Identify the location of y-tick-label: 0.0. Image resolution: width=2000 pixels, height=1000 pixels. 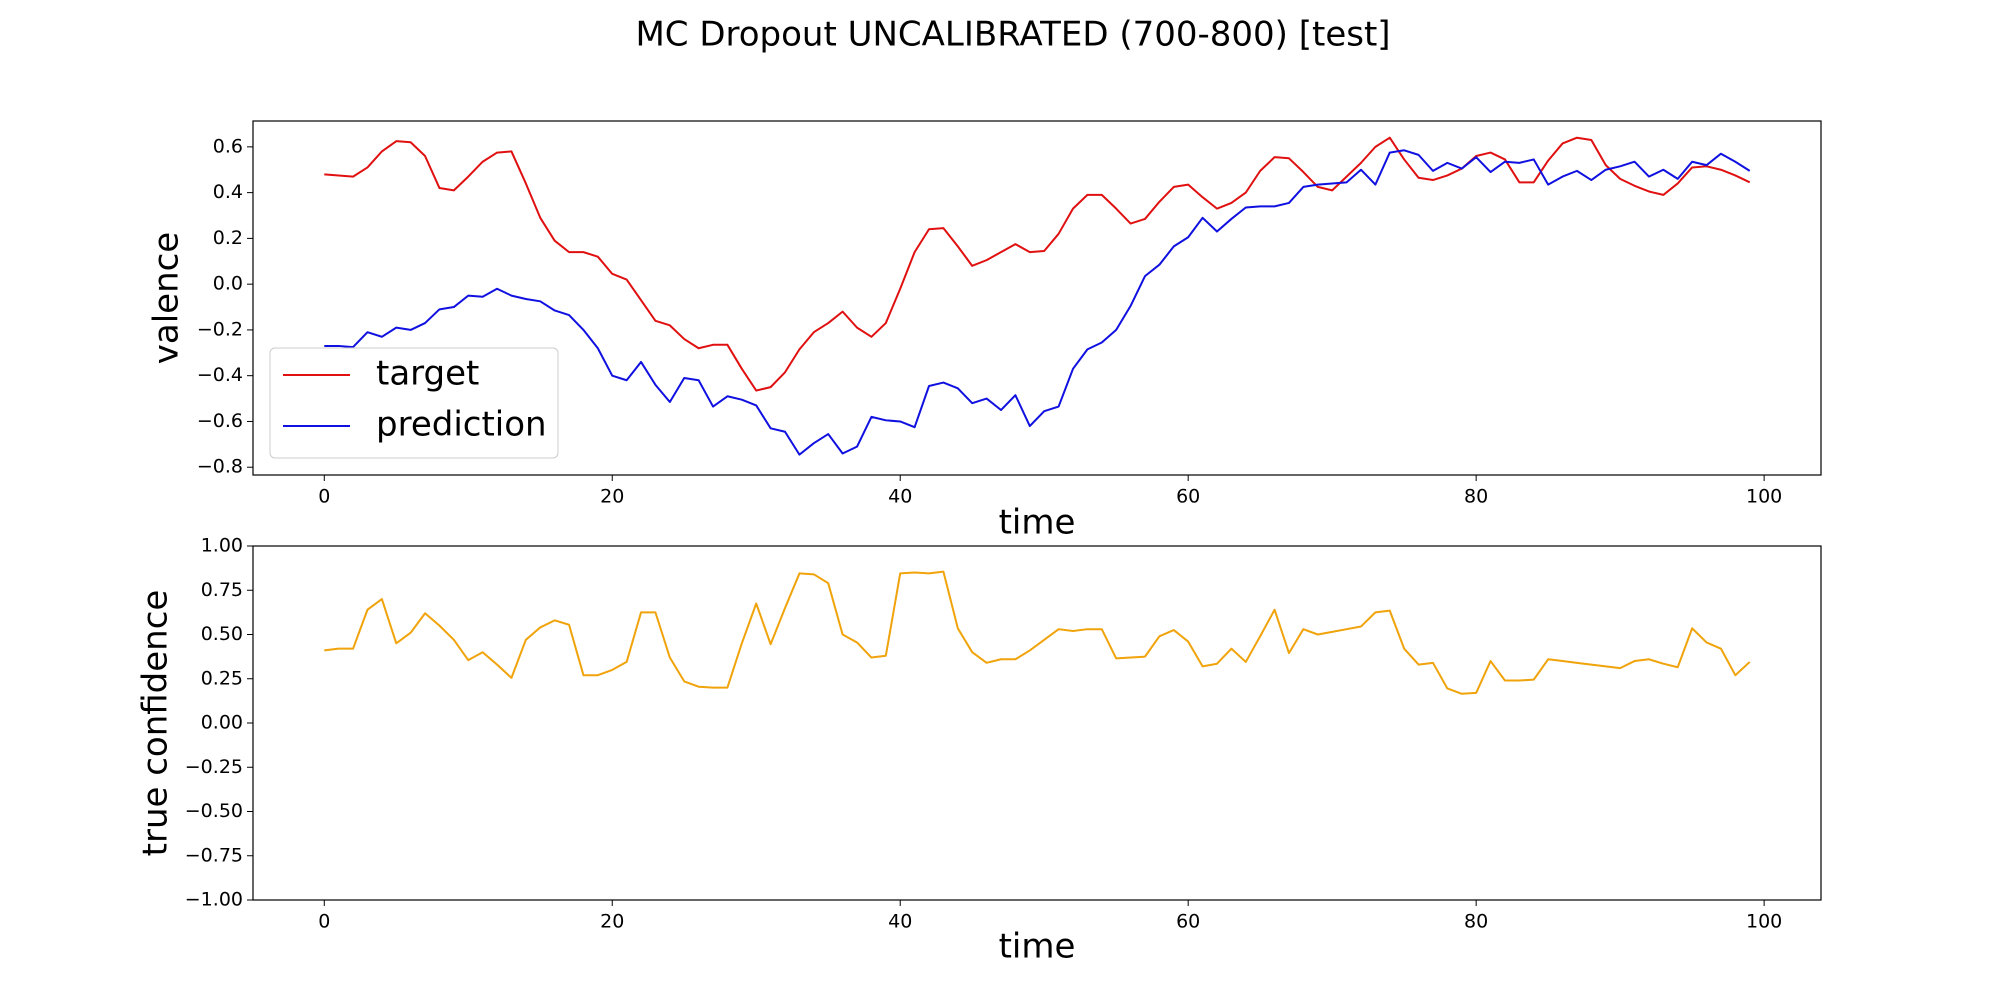
(228, 284).